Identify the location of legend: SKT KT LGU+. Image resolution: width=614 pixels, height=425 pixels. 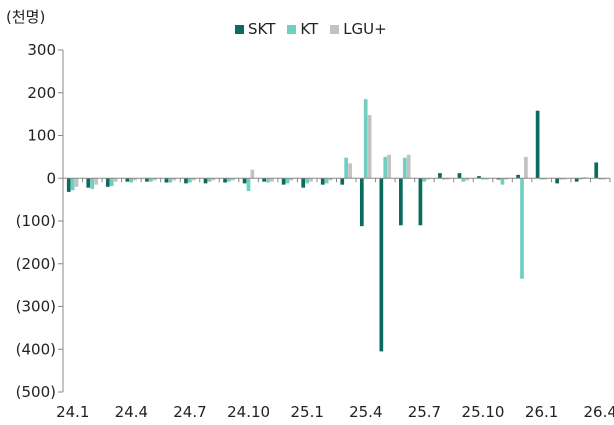
(311, 29).